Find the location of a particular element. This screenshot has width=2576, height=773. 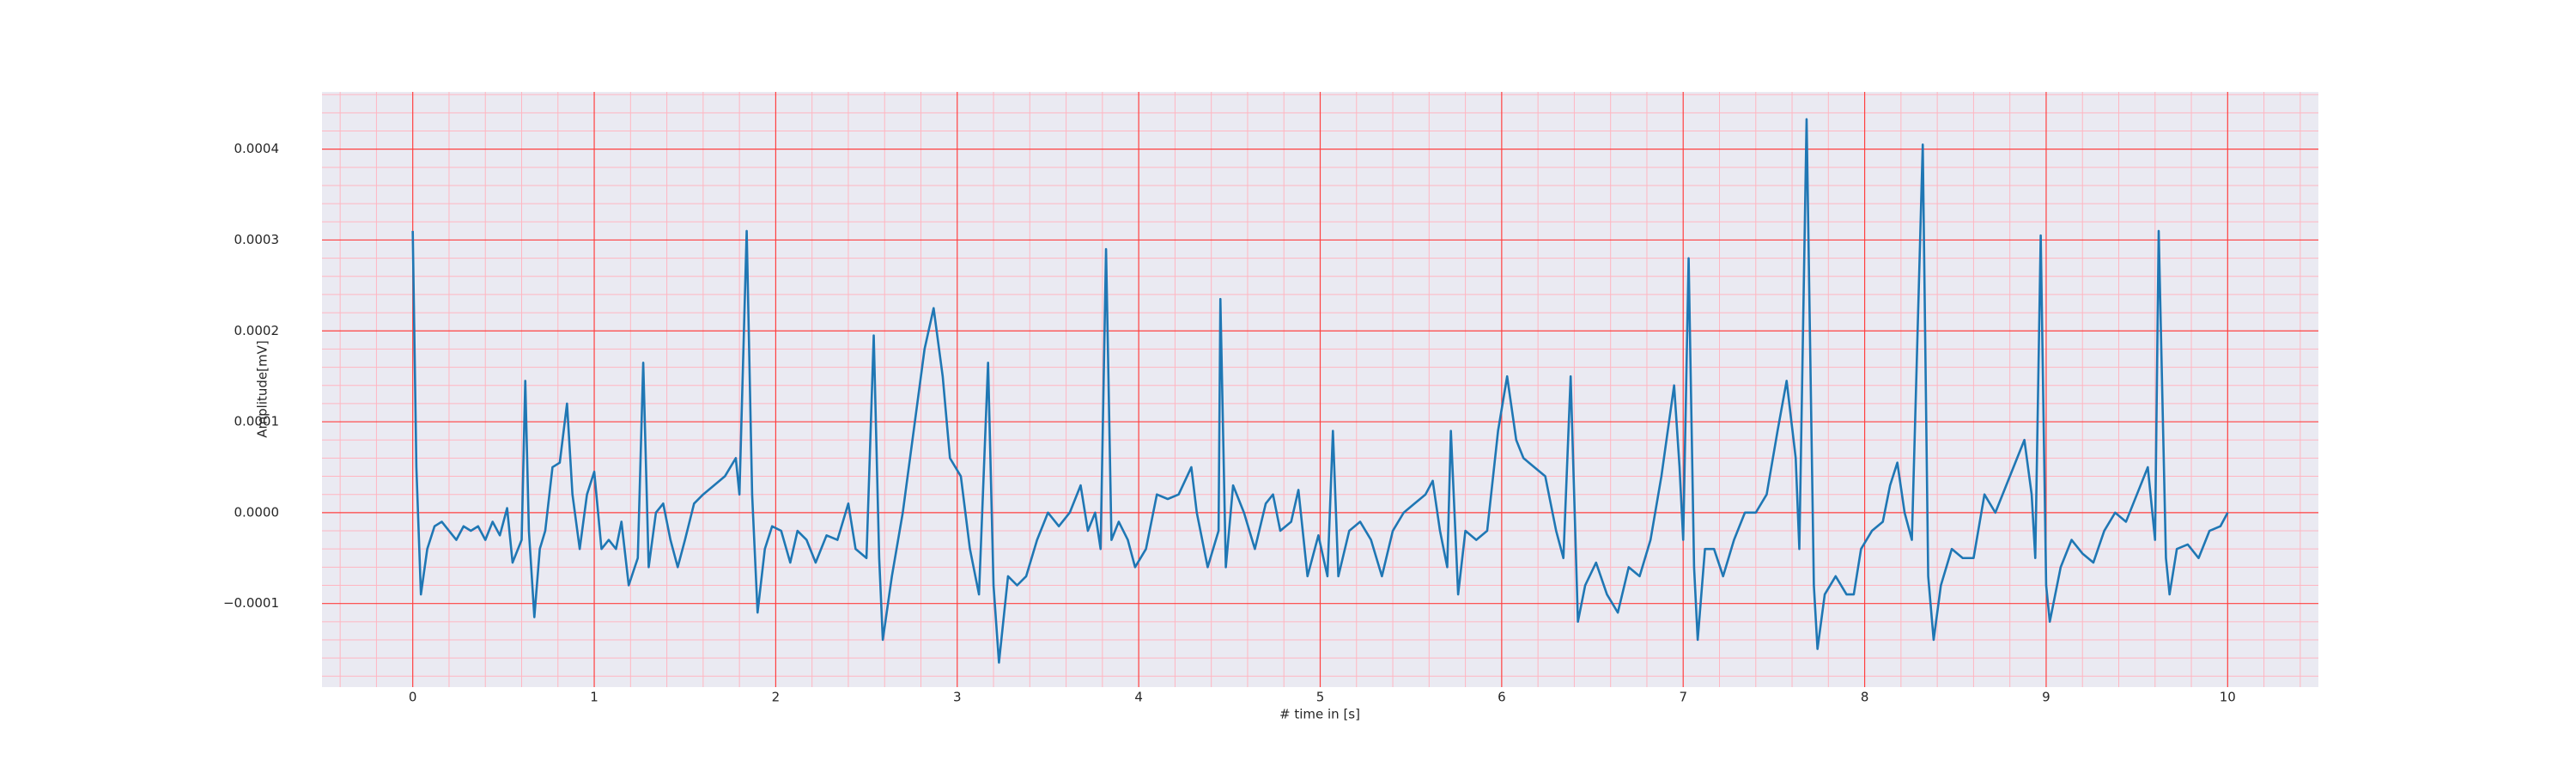

y-tick-label: −0.0001 is located at coordinates (251, 603).